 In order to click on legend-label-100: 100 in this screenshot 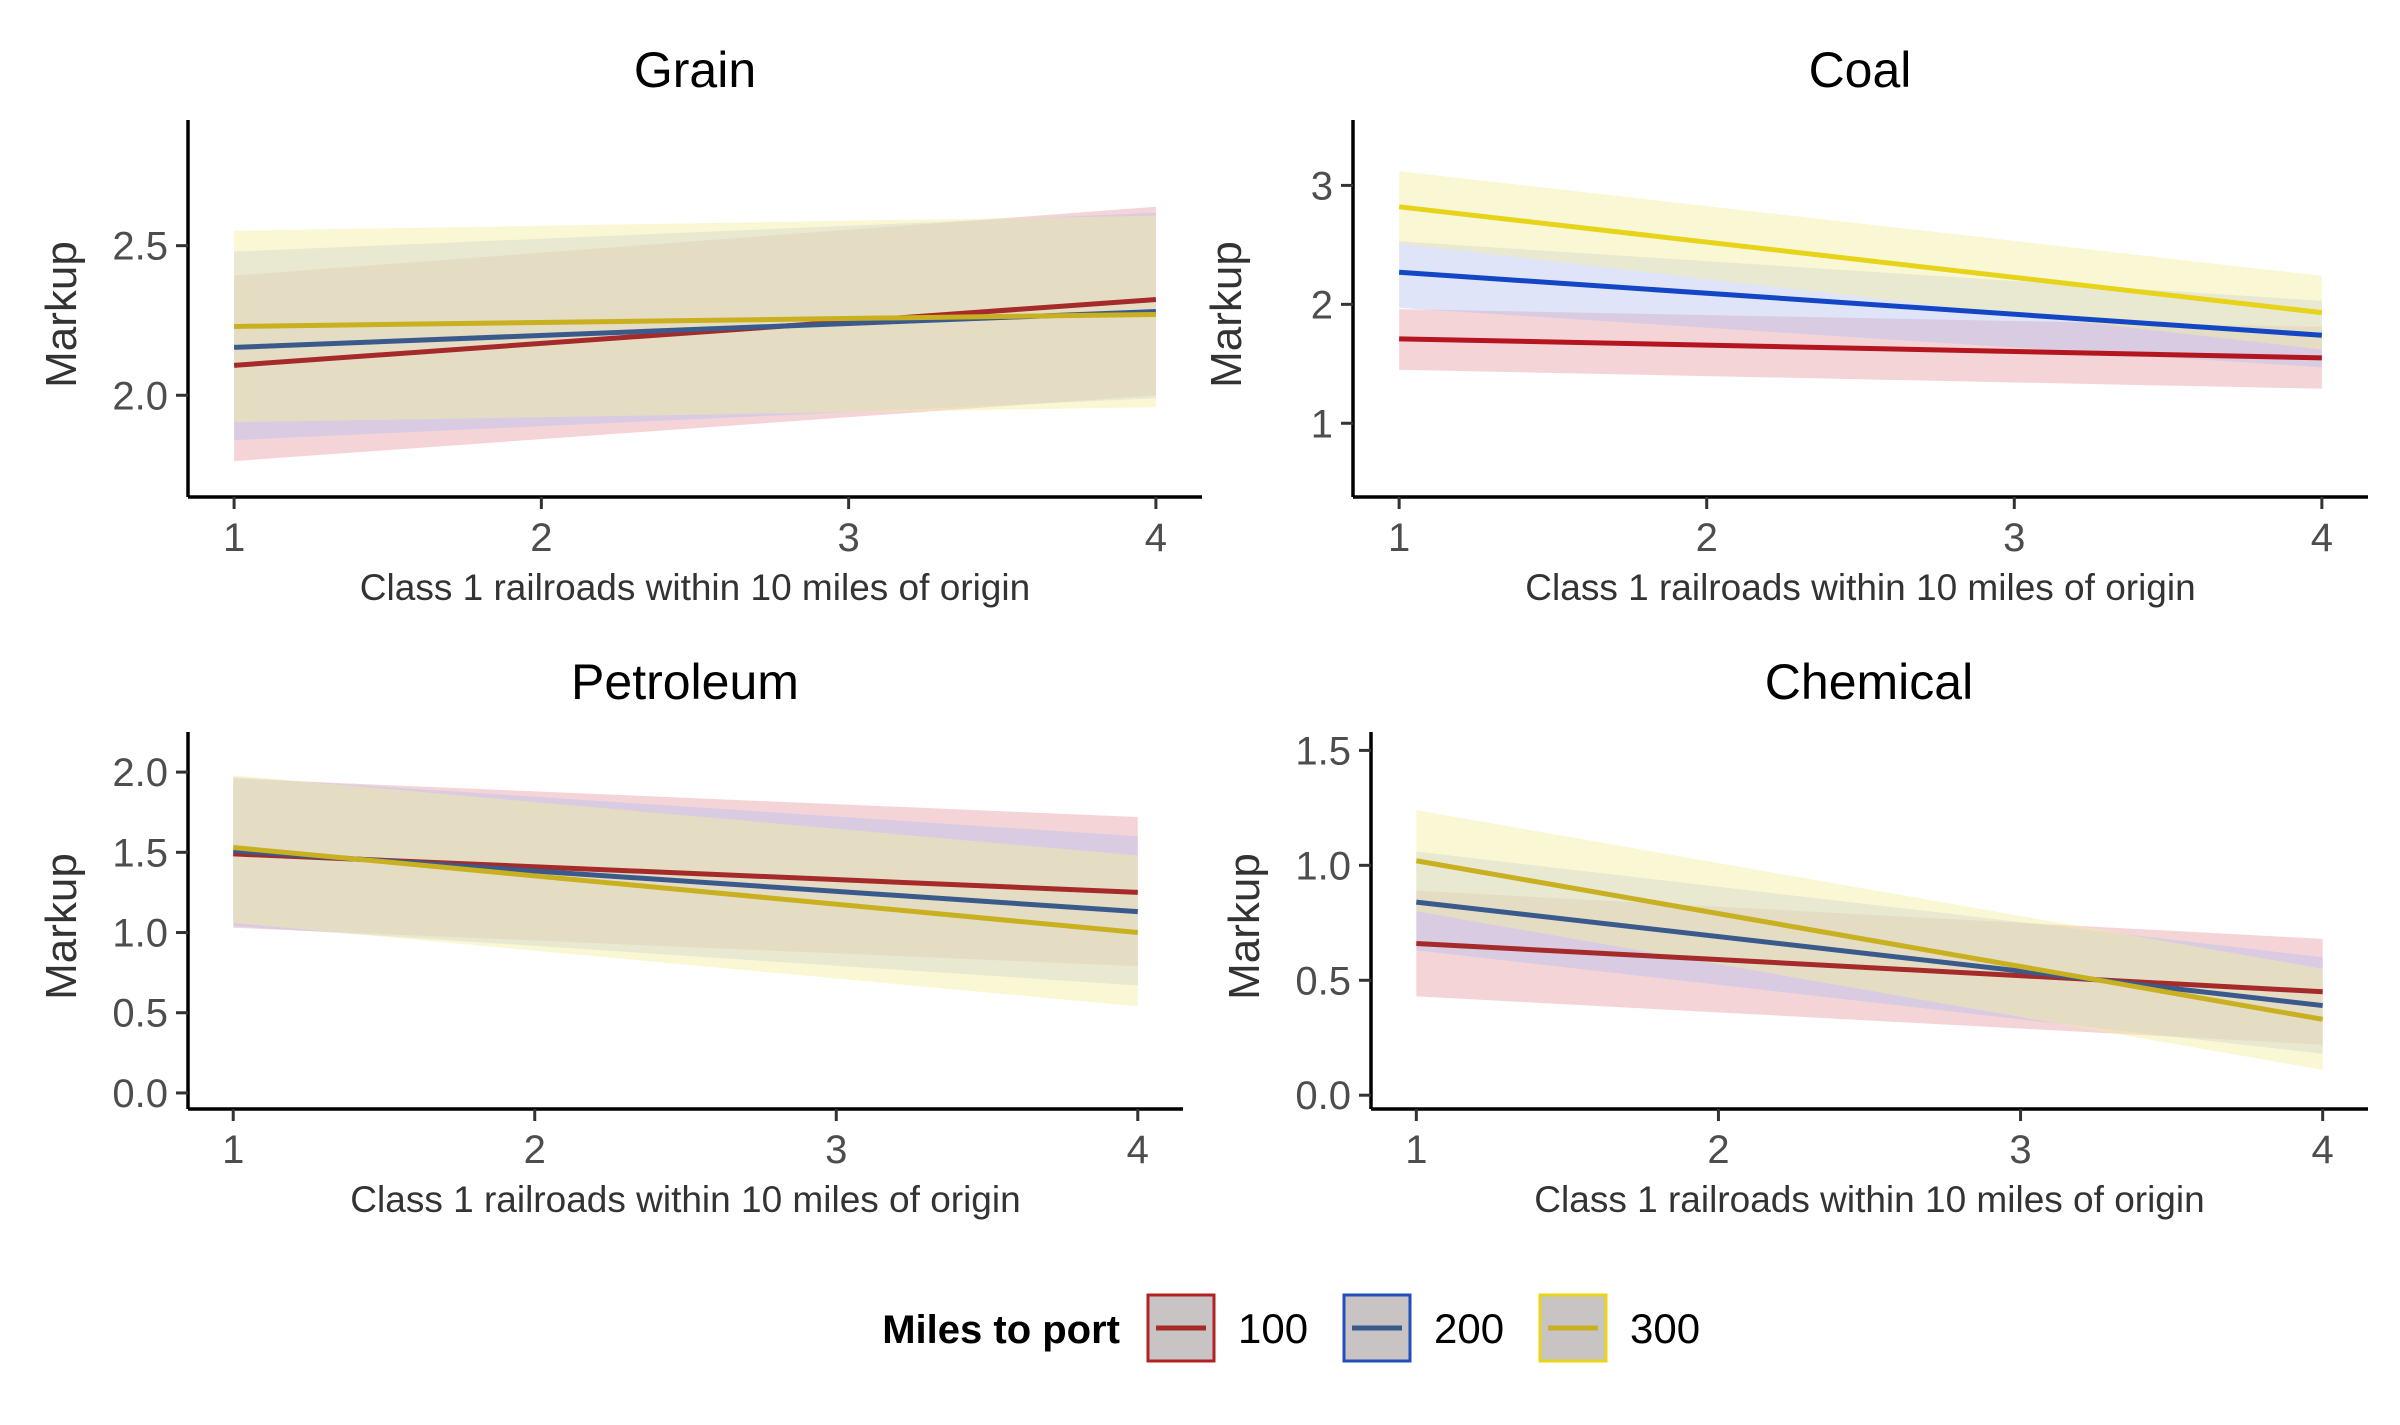, I will do `click(1273, 1328)`.